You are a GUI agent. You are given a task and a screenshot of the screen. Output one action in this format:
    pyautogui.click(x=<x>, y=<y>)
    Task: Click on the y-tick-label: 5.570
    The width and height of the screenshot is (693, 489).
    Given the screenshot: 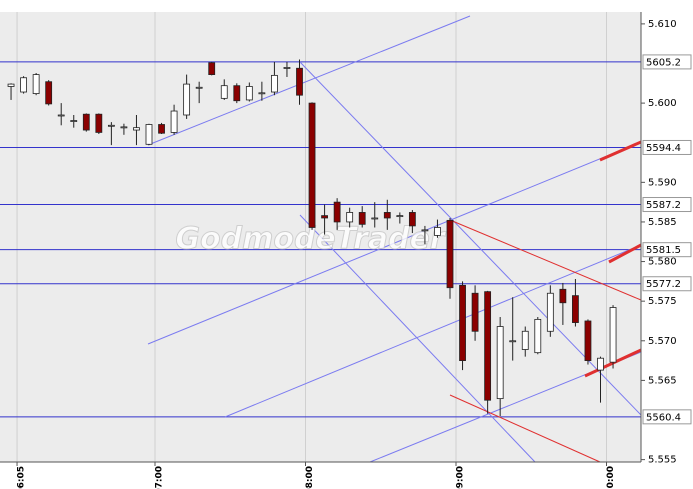 What is the action you would take?
    pyautogui.click(x=662, y=341)
    